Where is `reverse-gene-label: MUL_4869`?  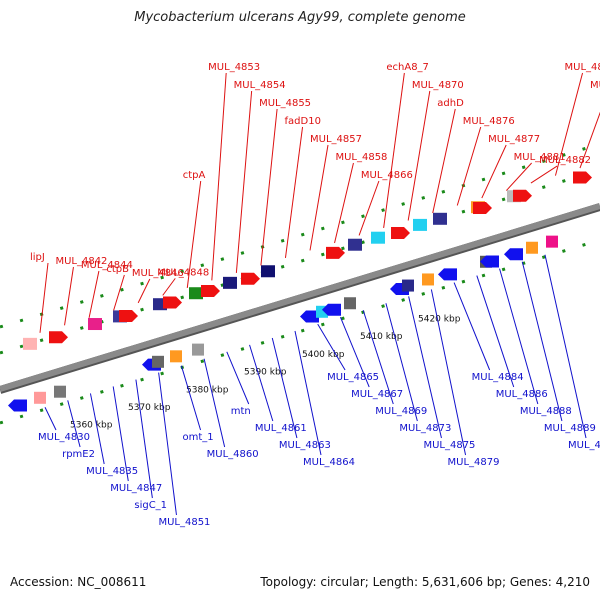
reverse-gene-label: MUL_4869 is located at coordinates (401, 411).